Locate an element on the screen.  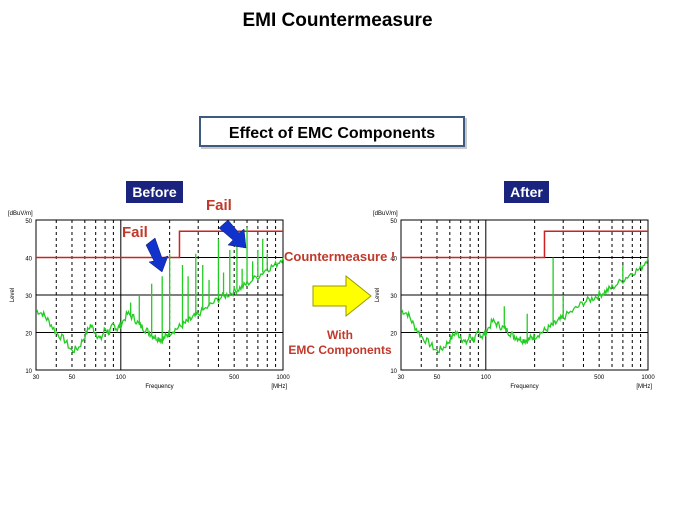
limit-line is located at coordinates (524, 244).